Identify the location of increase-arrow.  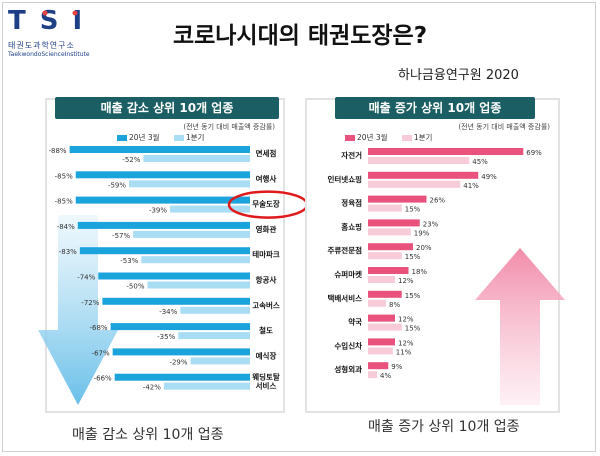
(520, 326).